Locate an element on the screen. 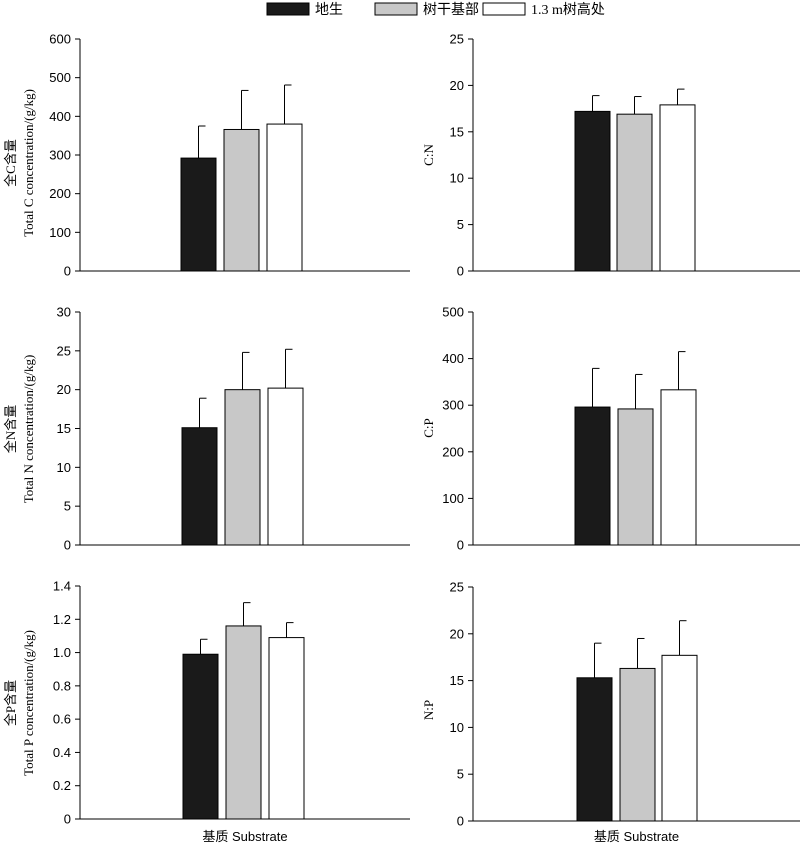  chart-panel-2: 0 5 10 15 20 25 C:N is located at coordinates (610, 155).